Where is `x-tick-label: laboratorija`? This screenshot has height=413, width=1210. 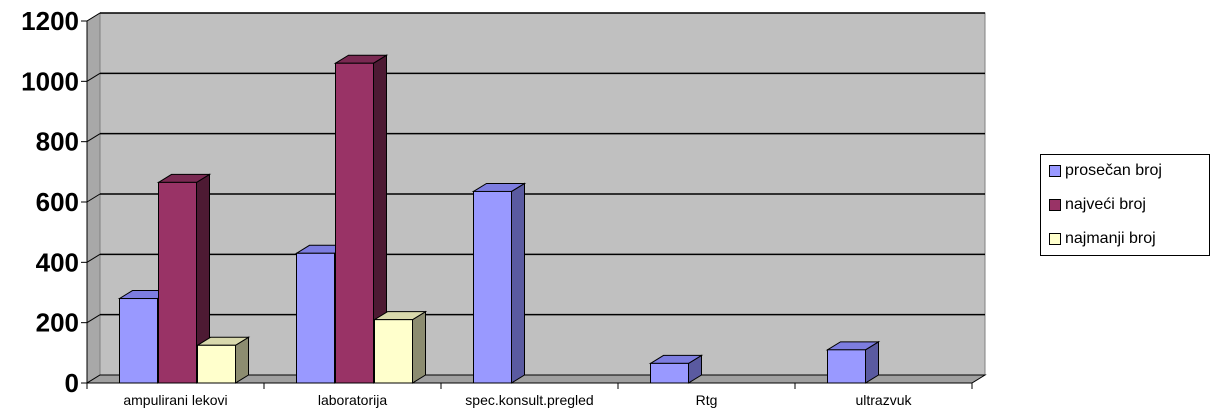
x-tick-label: laboratorija is located at coordinates (352, 400).